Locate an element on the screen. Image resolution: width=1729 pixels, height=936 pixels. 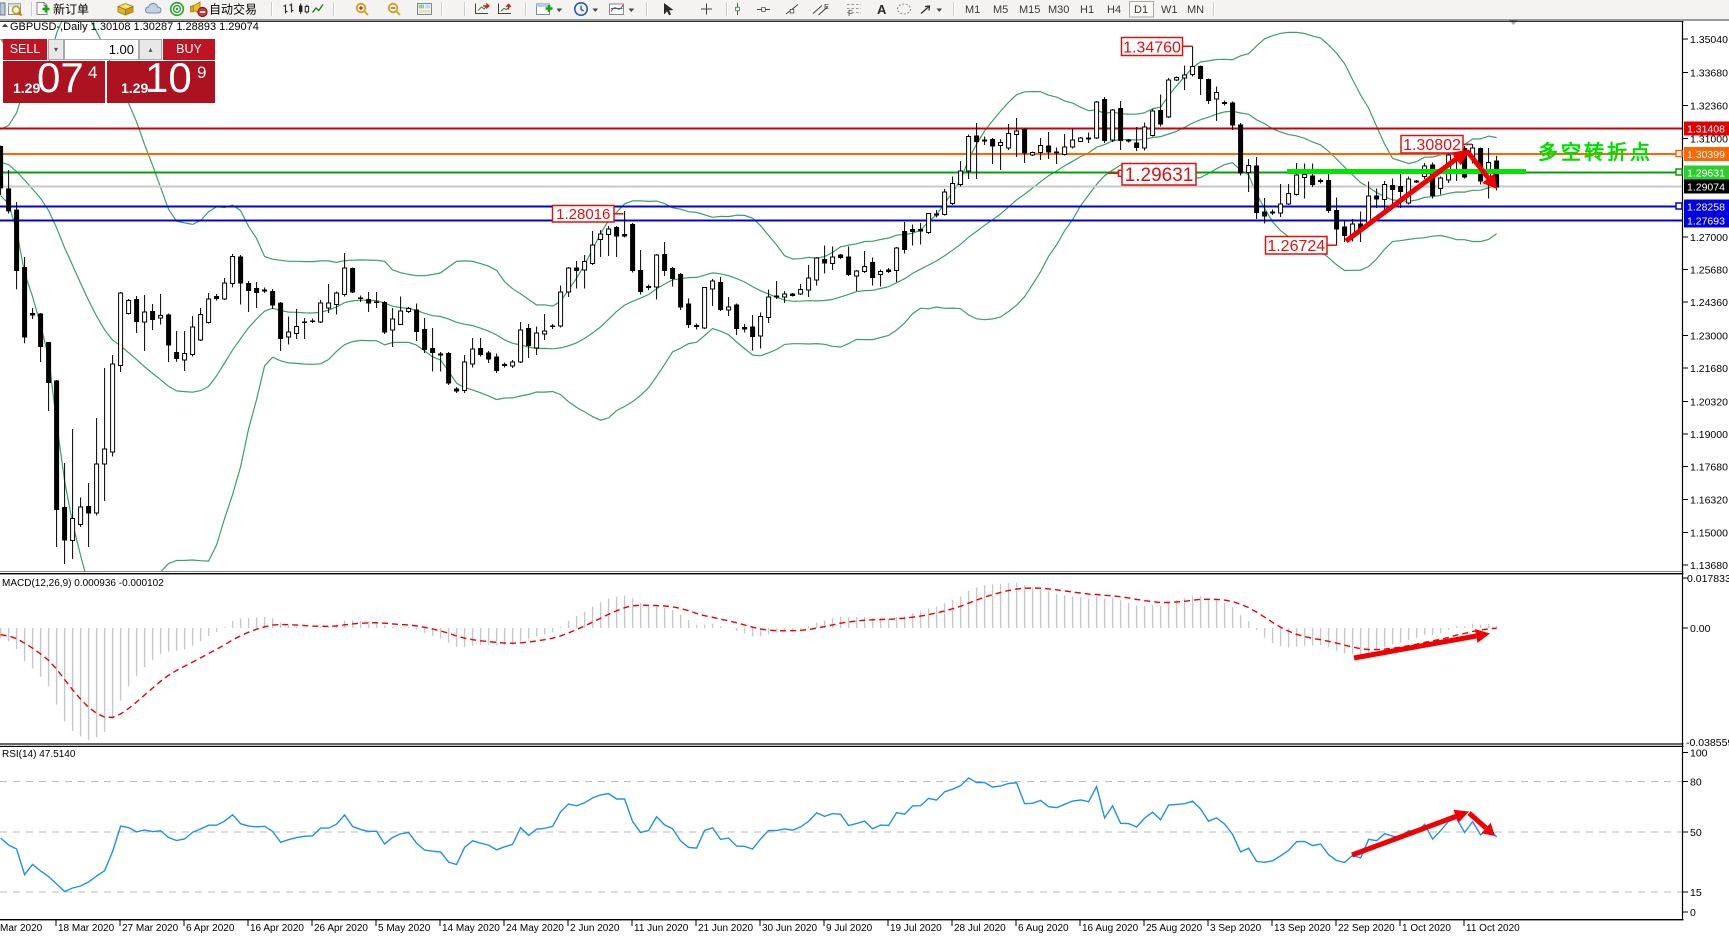
svg-text: 3 Sep 2020 is located at coordinates (1236, 928).